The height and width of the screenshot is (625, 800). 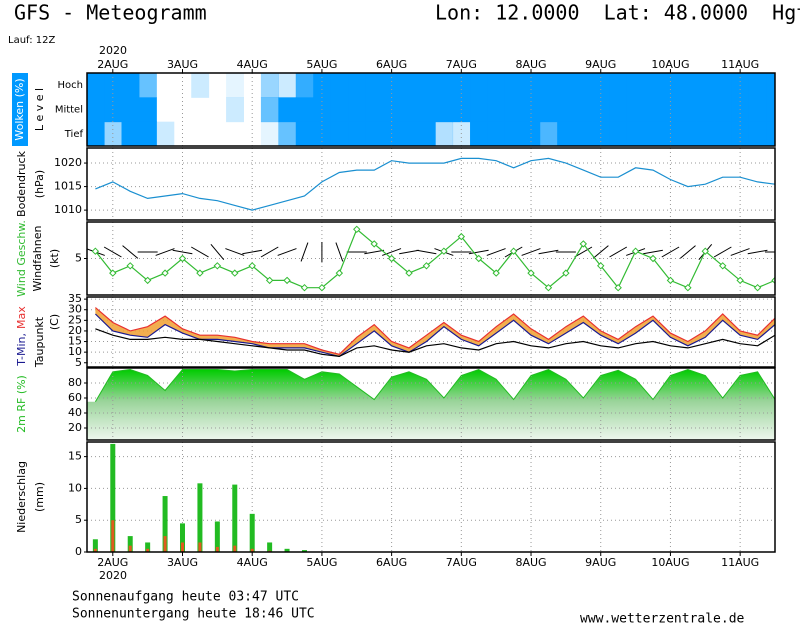 I want to click on year-bottom: 2020, so click(x=113, y=575).